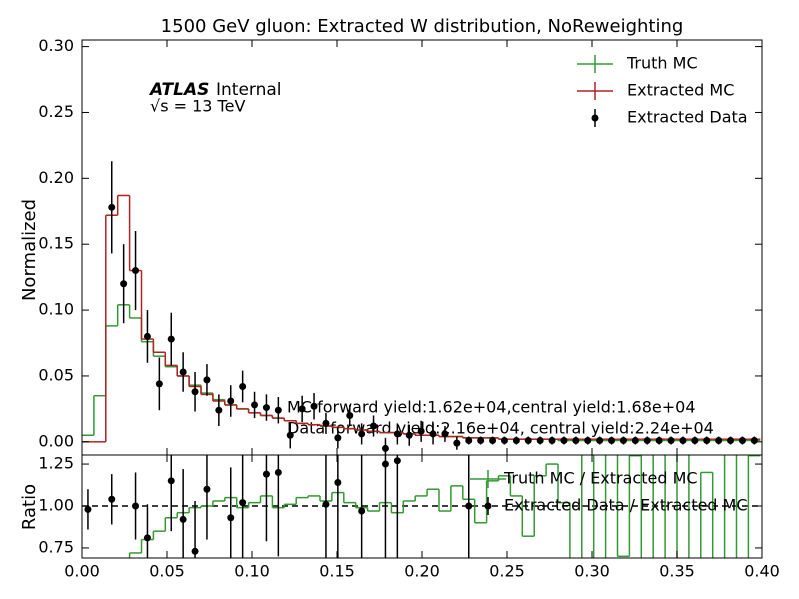  What do you see at coordinates (422, 506) in the screenshot?
I see `ratio-frame` at bounding box center [422, 506].